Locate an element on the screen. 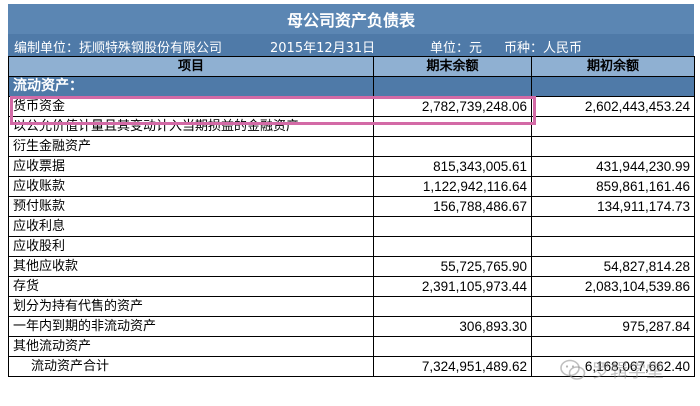 This screenshot has height=406, width=700. row-end-balance: 306,893.30 is located at coordinates (452, 326).